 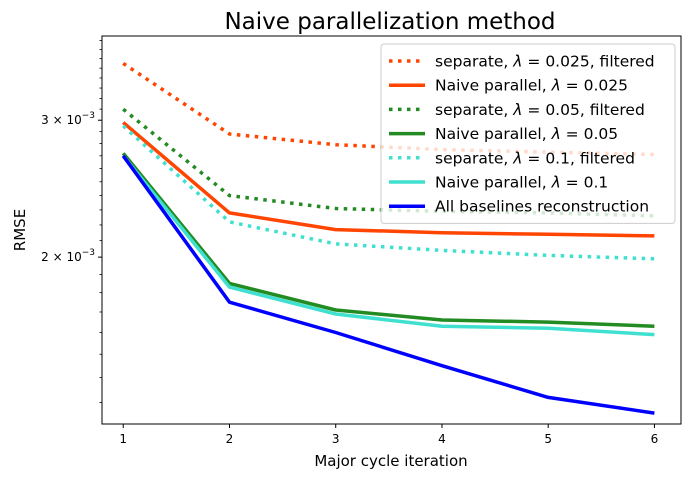 What do you see at coordinates (531, 86) in the screenshot?
I see `legend-entry: Naive parallel, λ = 0.025` at bounding box center [531, 86].